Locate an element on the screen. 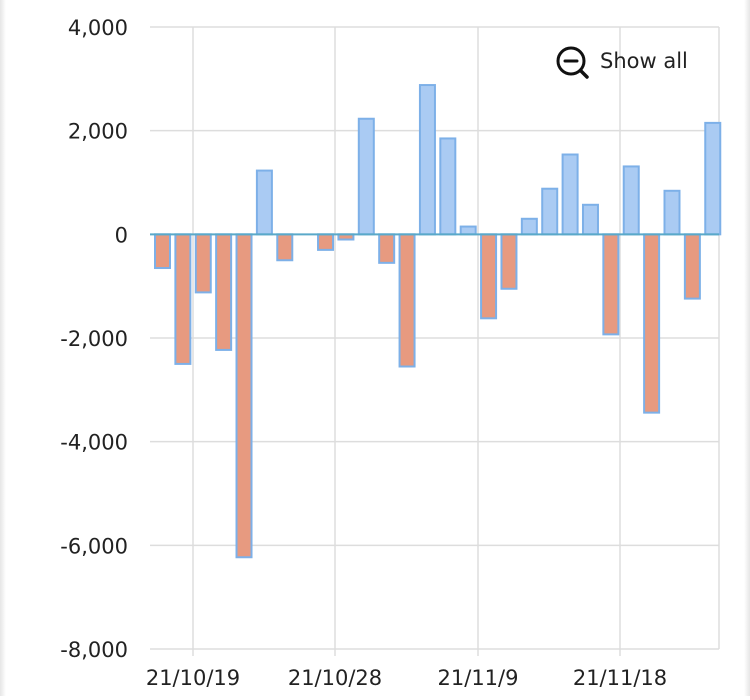 This screenshot has width=750, height=700. y-tick-label: 0 is located at coordinates (121, 235).